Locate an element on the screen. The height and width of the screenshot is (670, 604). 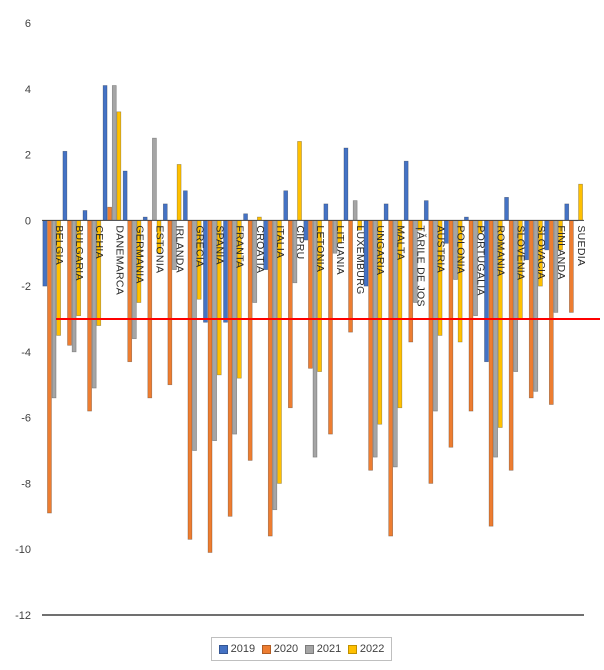
category-label: GERMANIA is located at coordinates (139, 254).